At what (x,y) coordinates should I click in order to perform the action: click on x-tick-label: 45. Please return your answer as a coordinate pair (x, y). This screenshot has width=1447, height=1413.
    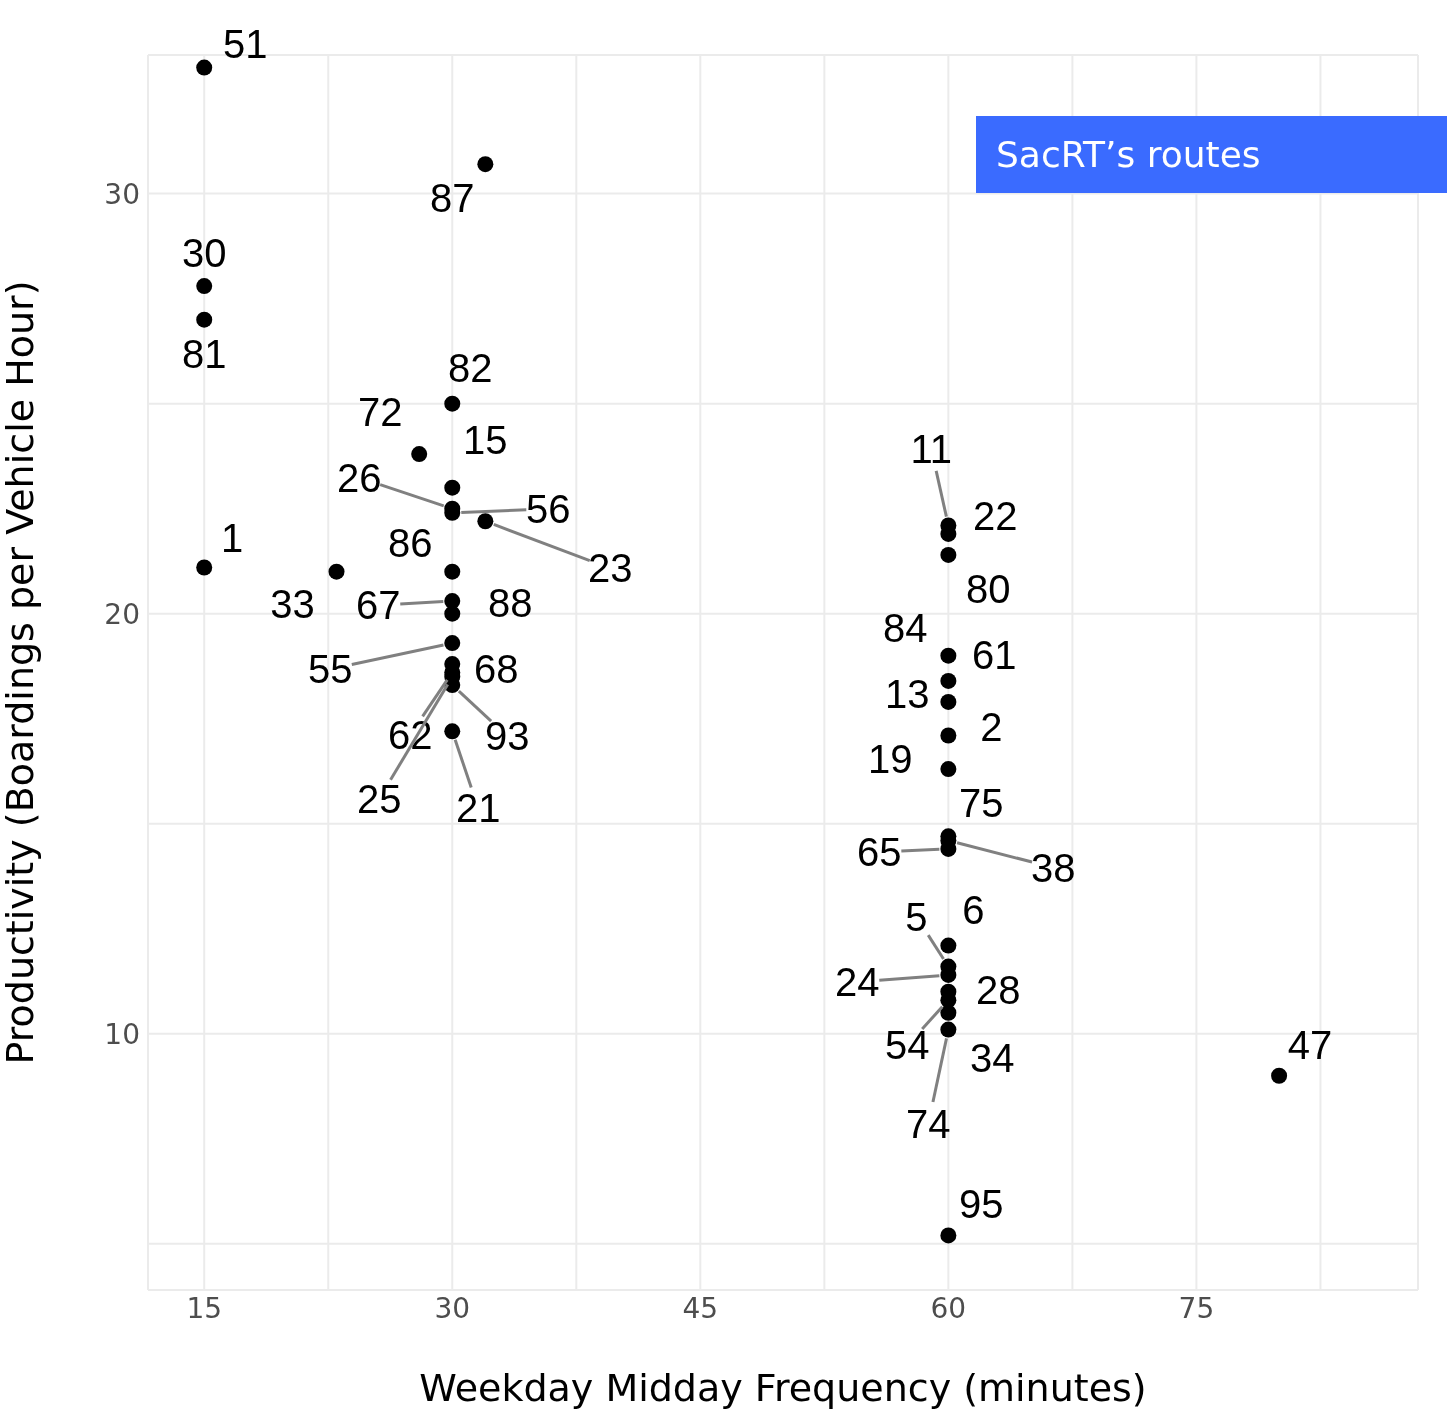
    Looking at the image, I should click on (700, 1308).